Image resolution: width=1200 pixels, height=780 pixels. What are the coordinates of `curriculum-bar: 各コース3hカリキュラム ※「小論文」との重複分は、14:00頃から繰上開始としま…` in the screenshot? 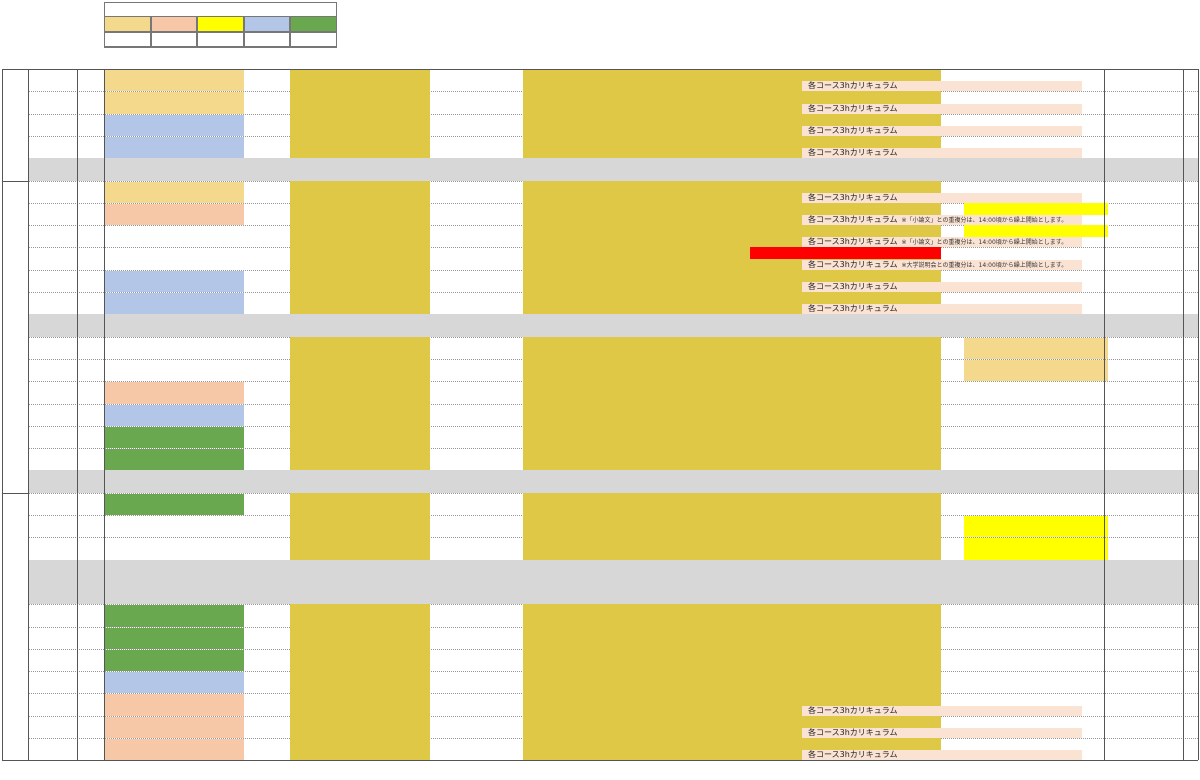 It's located at (942, 242).